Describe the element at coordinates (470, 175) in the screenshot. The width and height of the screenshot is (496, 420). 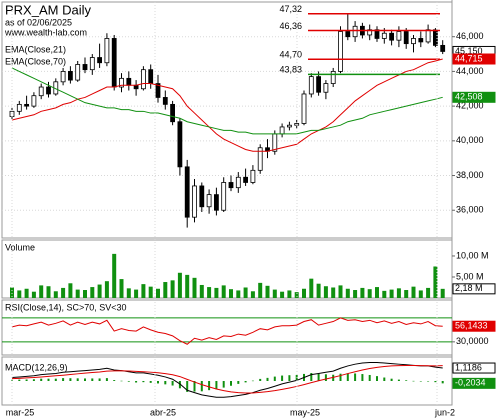
I see `y-tick-label: 38,000` at that location.